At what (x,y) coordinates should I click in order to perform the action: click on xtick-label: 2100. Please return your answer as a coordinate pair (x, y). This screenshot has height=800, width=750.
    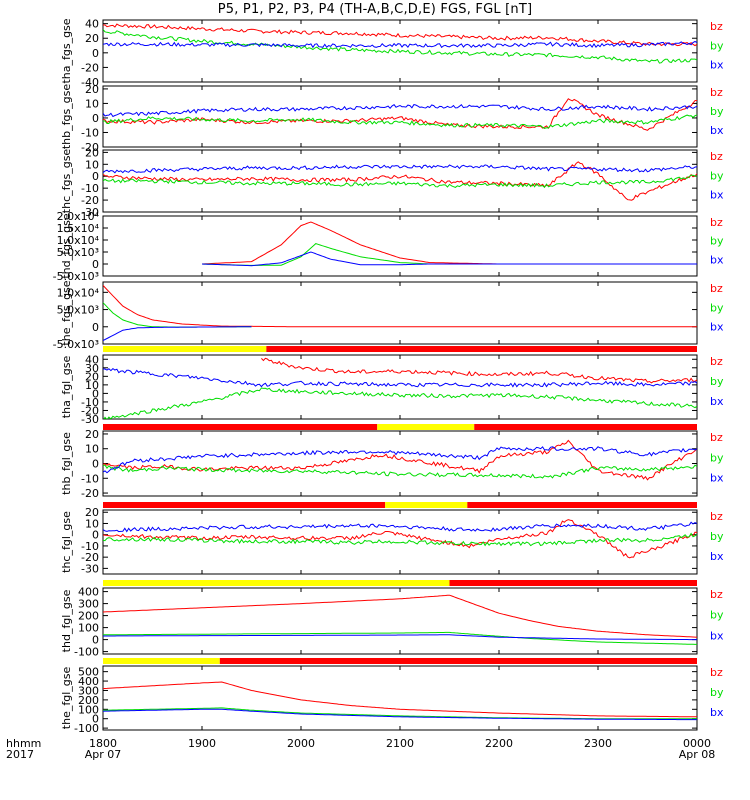
    Looking at the image, I should click on (400, 743).